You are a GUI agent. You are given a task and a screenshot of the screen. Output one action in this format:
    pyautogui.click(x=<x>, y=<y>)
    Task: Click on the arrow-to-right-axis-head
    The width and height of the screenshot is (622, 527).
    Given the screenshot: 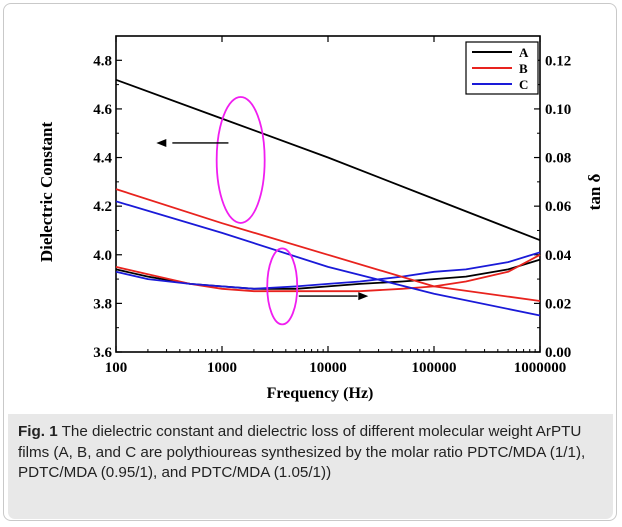 What is the action you would take?
    pyautogui.click(x=363, y=296)
    